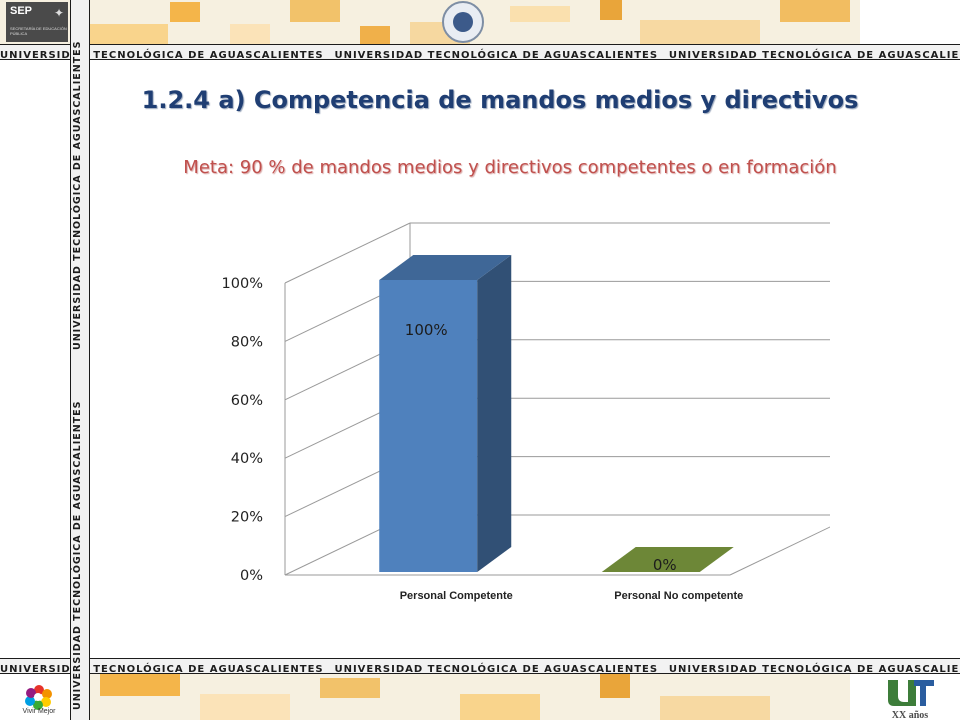  I want to click on bar-personal-competente: 100%, so click(445, 413).